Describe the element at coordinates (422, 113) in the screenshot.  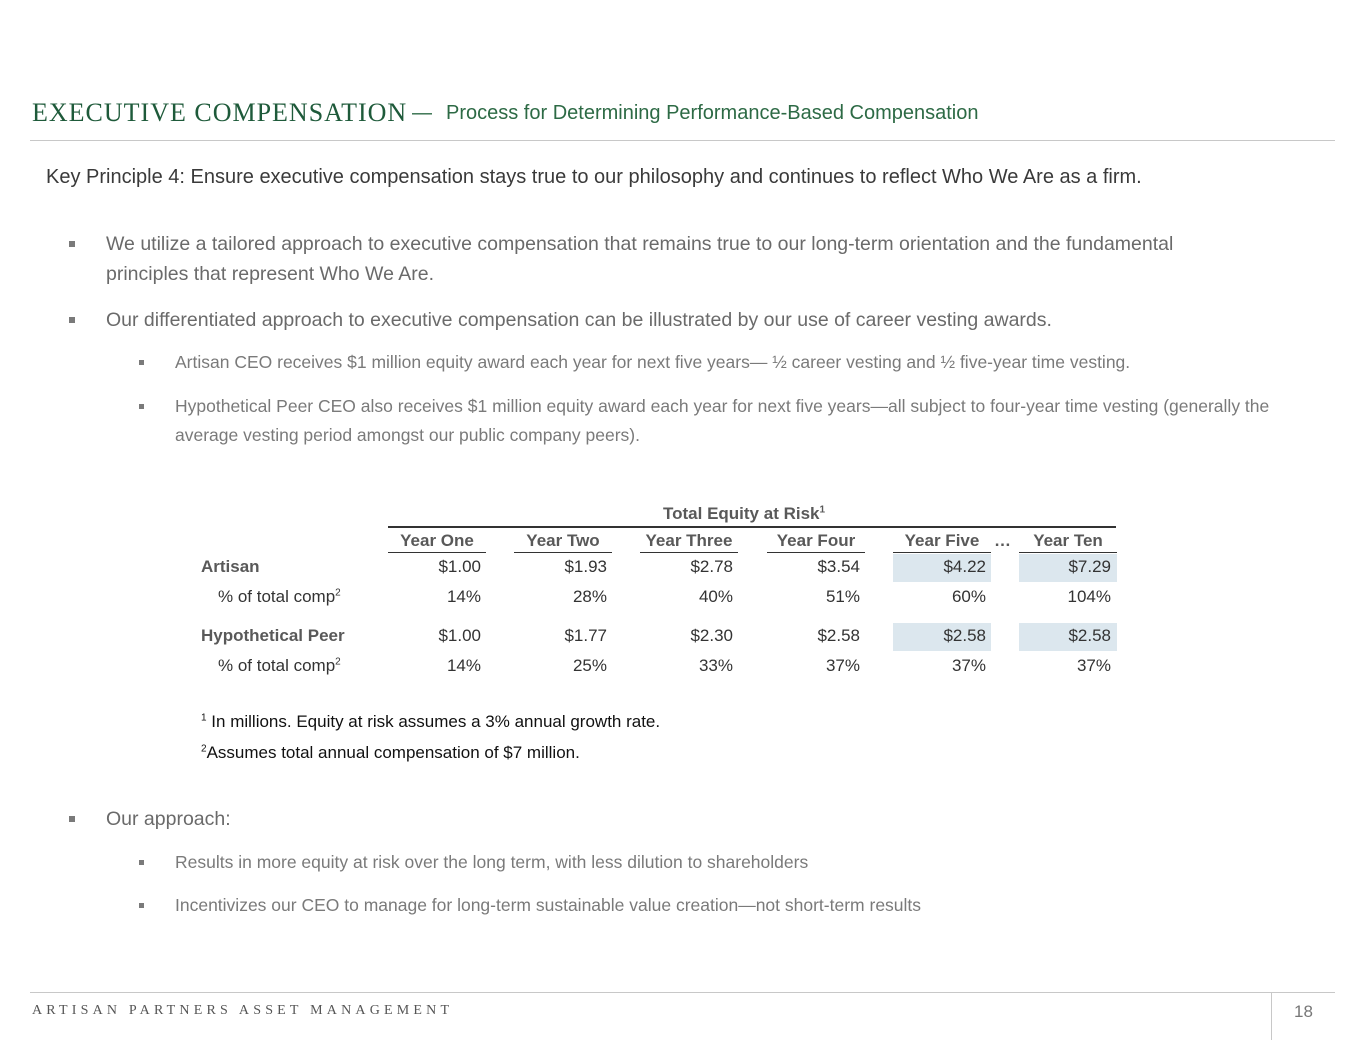
I see `title-dash: —` at that location.